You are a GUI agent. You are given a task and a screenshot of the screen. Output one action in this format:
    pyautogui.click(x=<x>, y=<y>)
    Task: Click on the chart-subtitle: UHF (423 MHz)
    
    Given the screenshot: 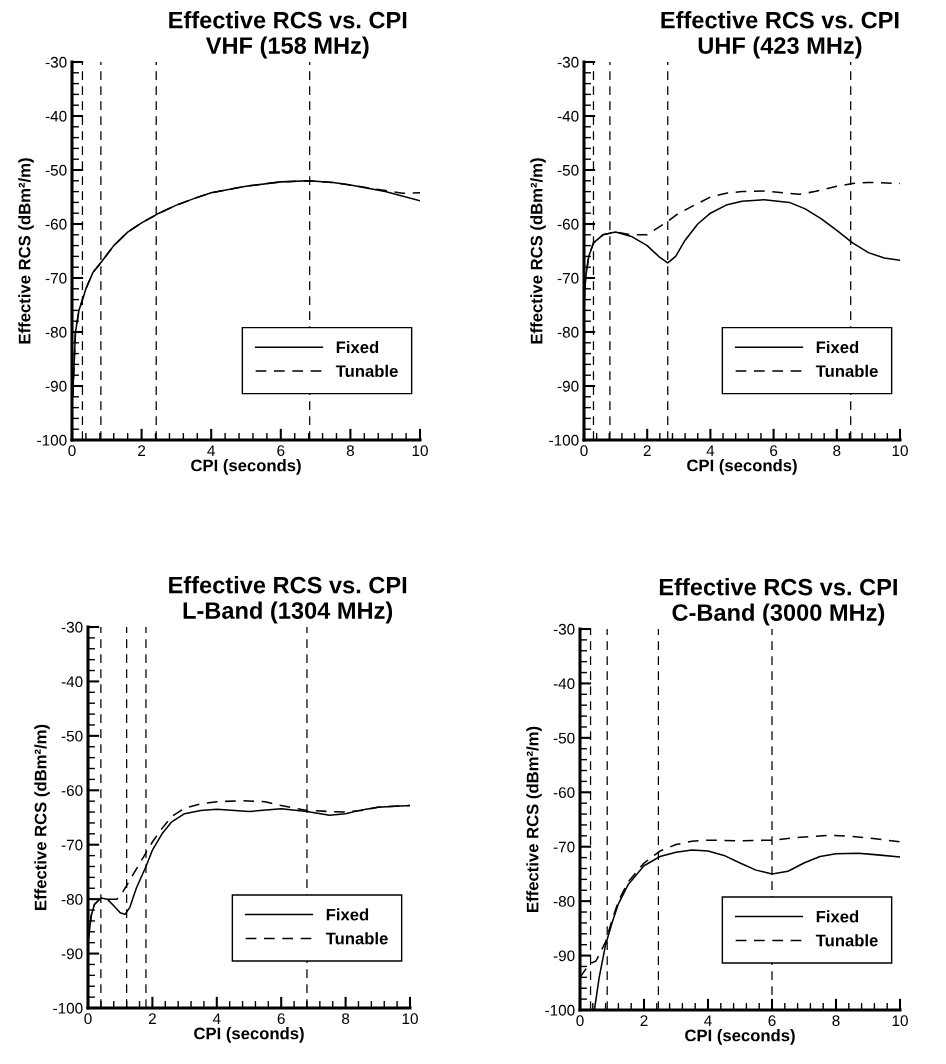 What is the action you would take?
    pyautogui.click(x=780, y=47)
    